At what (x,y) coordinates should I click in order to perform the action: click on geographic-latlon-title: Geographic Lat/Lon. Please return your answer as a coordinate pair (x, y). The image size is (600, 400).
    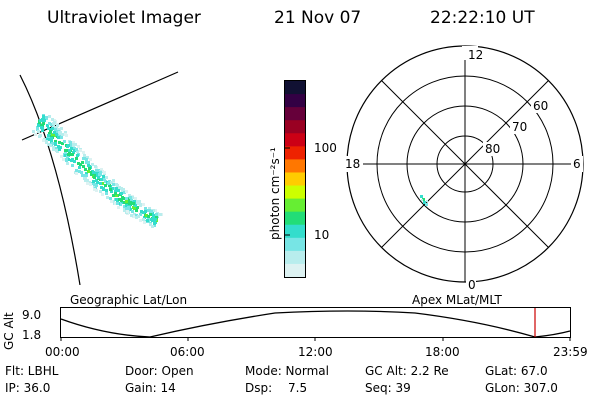
    Looking at the image, I should click on (129, 300).